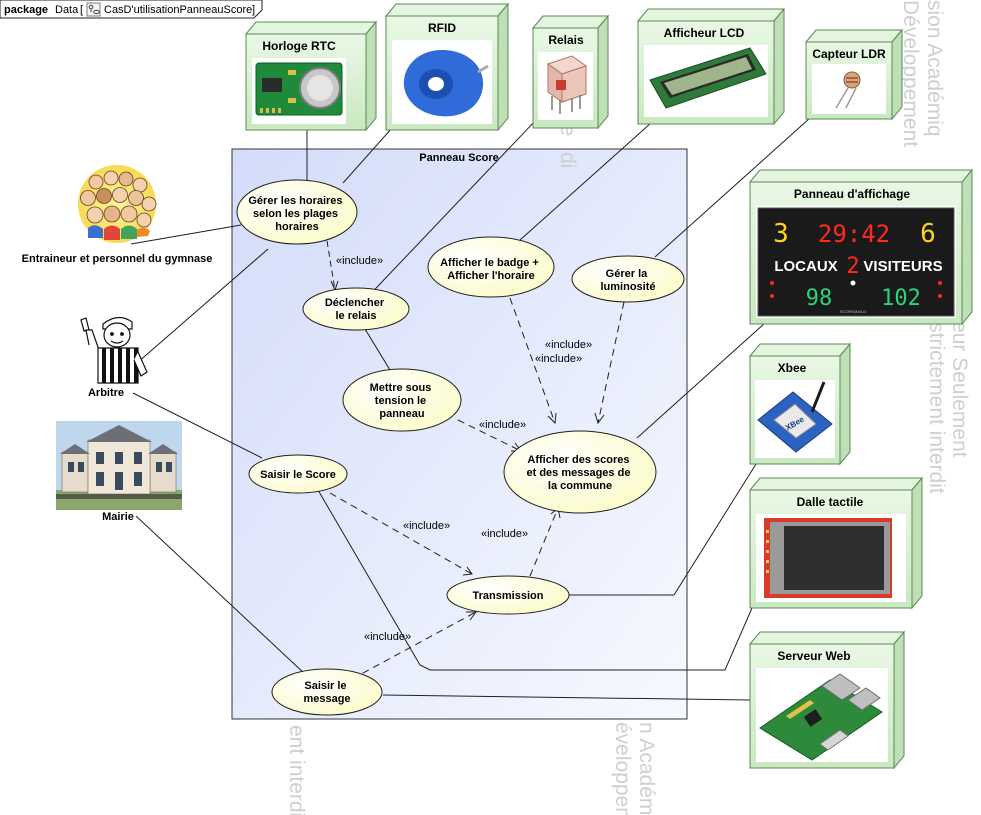  What do you see at coordinates (959, 379) in the screenshot?
I see `watermark-text: sseur Seulement` at bounding box center [959, 379].